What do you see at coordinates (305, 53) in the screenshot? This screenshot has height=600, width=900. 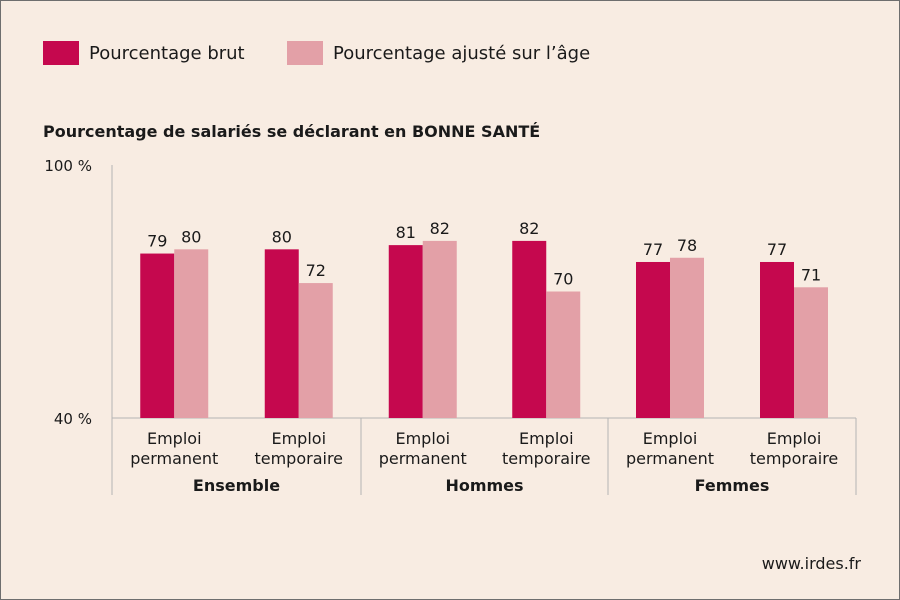 I see `legend-swatch-adjusted` at bounding box center [305, 53].